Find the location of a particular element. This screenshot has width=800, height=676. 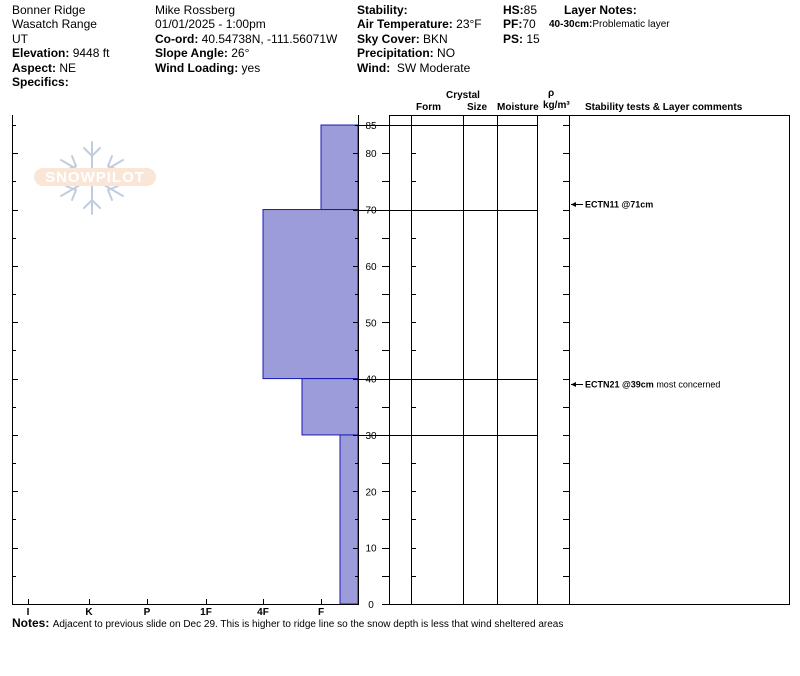

hardness-label-K: K is located at coordinates (89, 612).